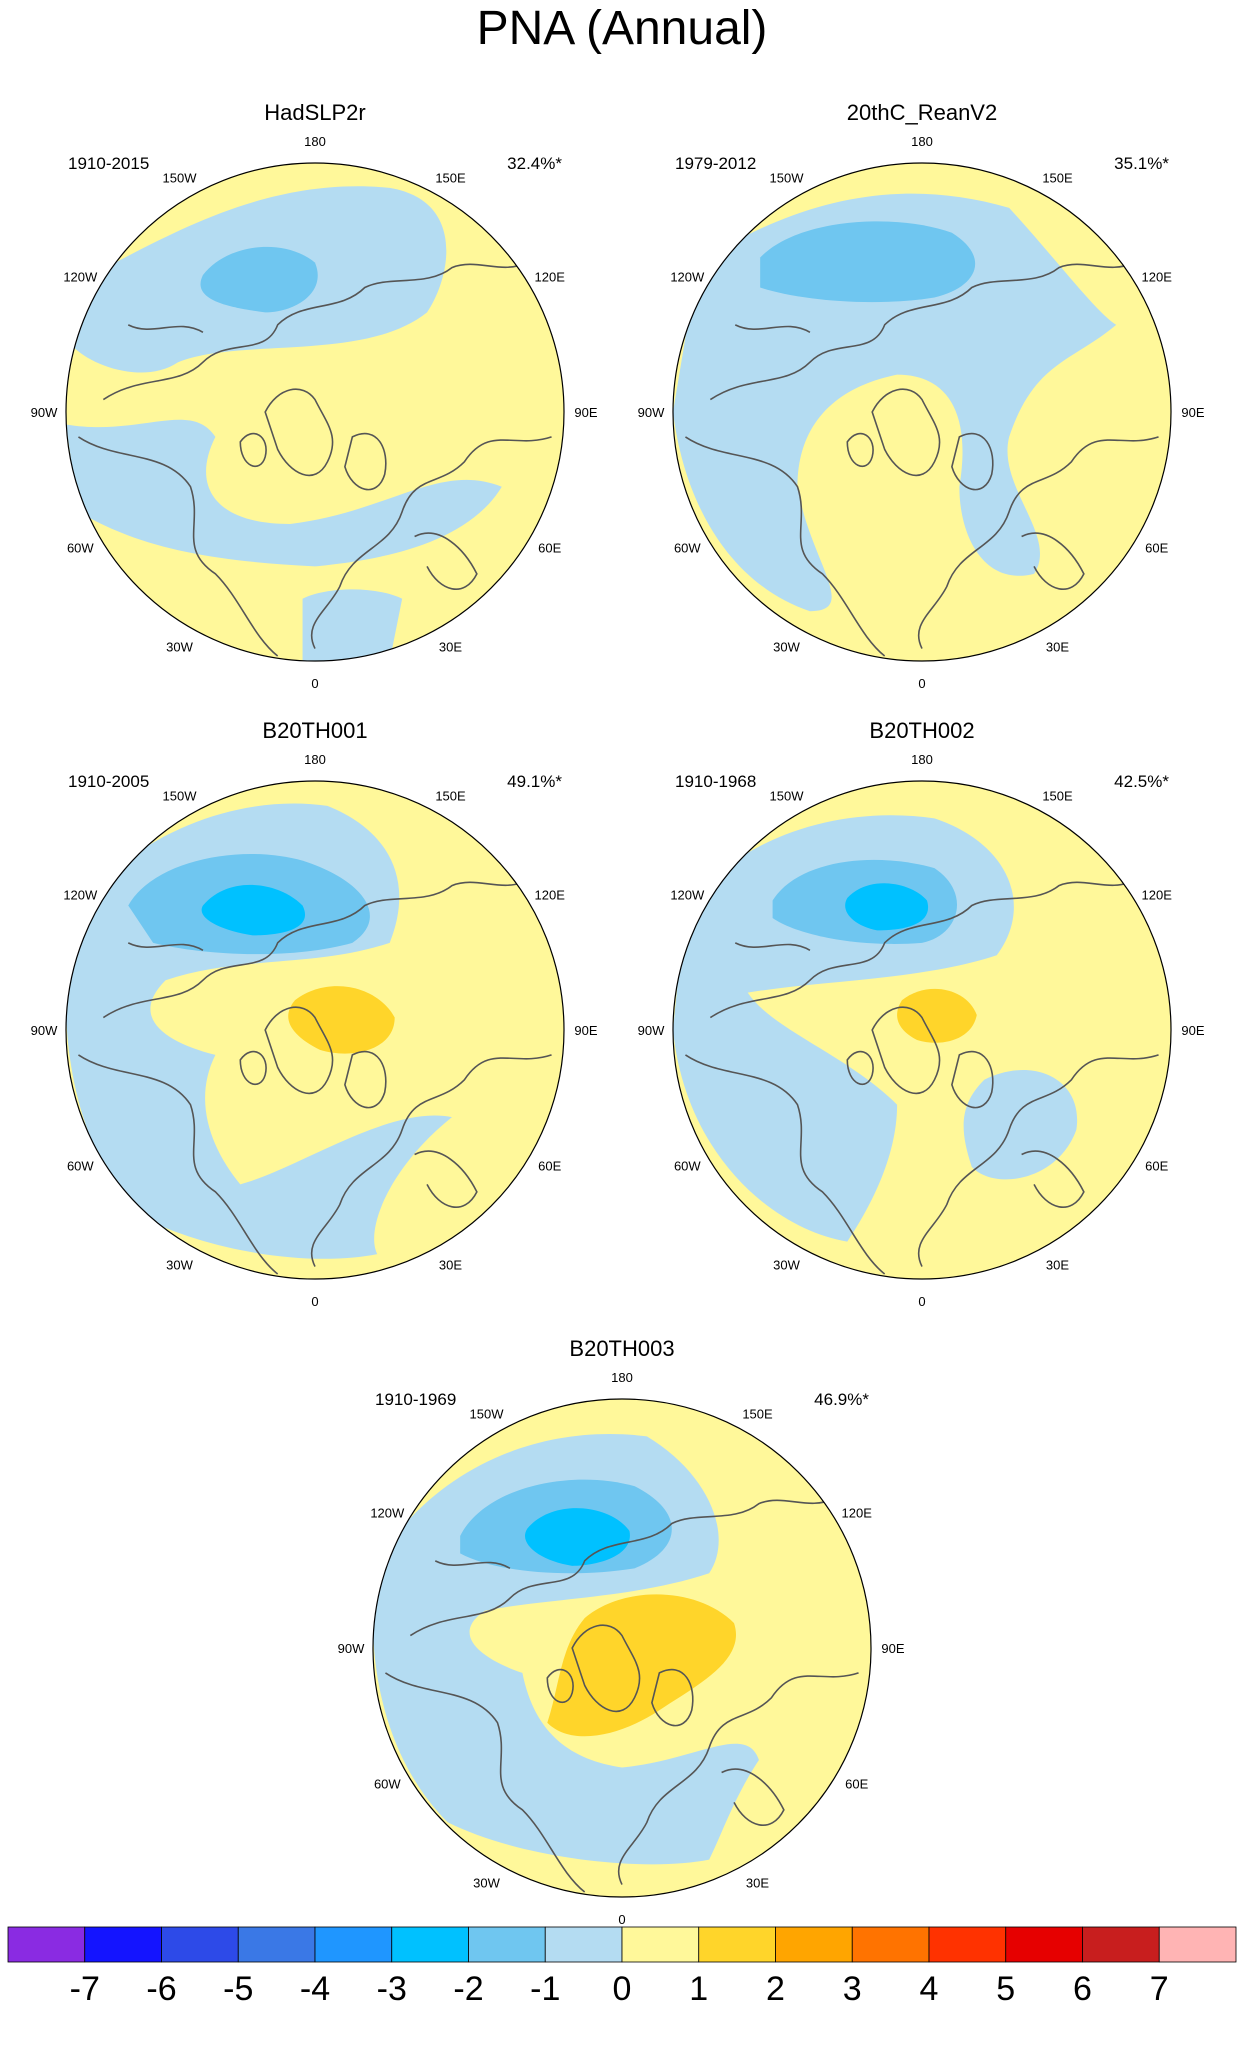  What do you see at coordinates (1005, 1989) in the screenshot?
I see `colorbar-label: 5` at bounding box center [1005, 1989].